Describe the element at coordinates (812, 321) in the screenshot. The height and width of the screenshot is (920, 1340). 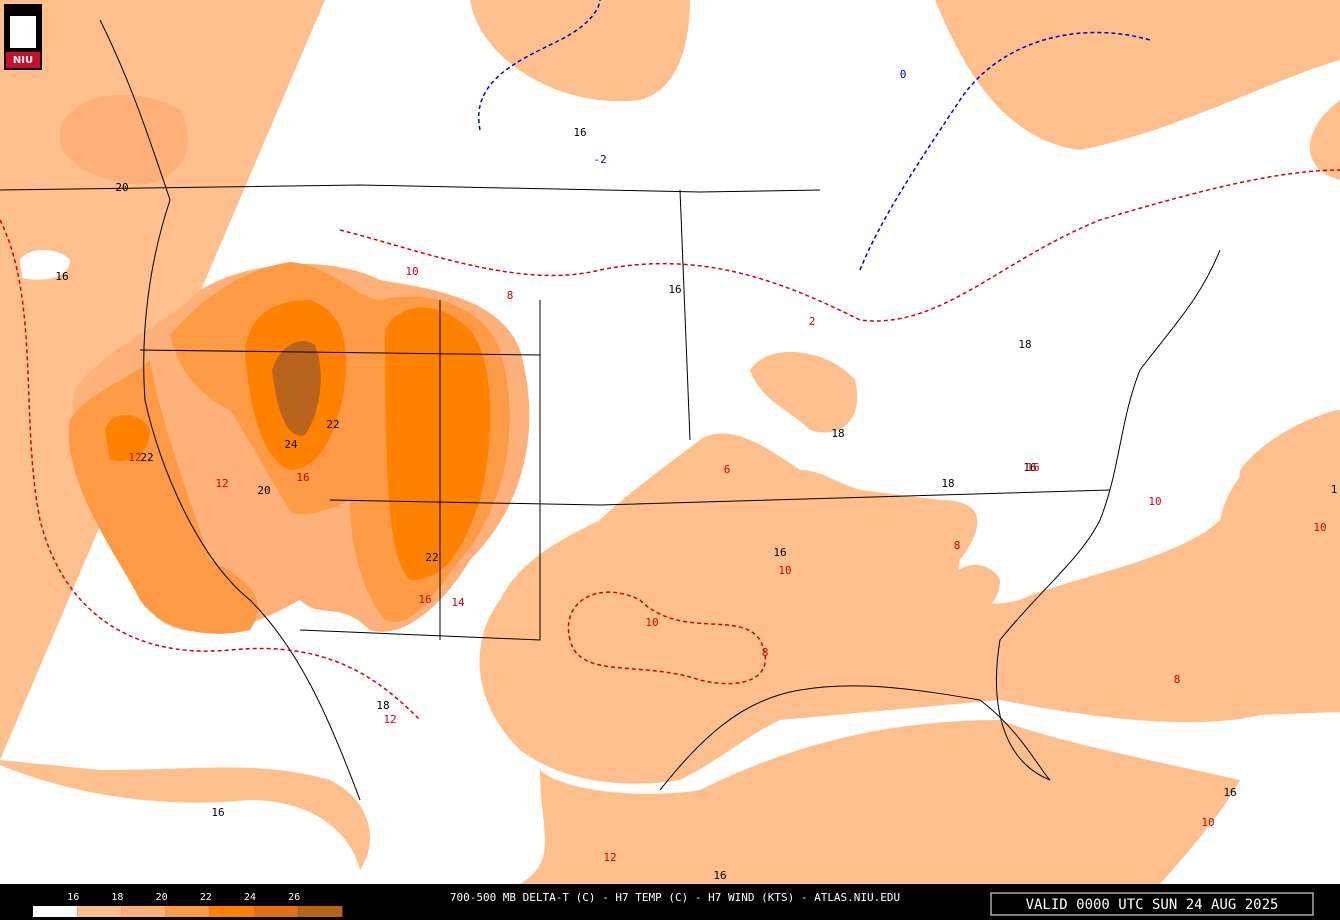
I see `temp-label: 2` at that location.